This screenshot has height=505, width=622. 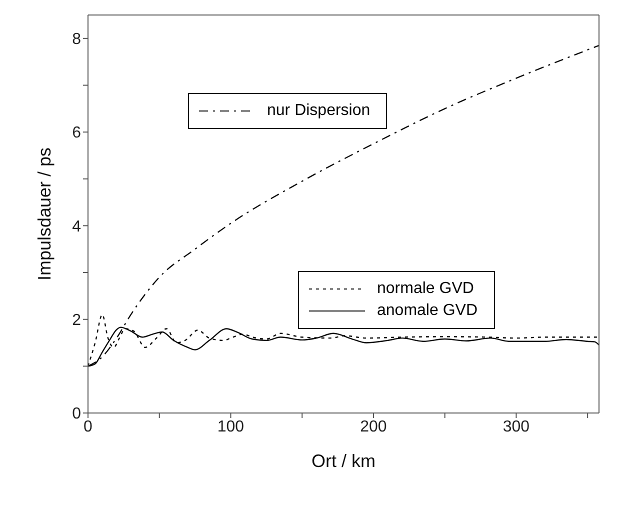 I want to click on legend-label: anomale GVD, so click(x=427, y=311).